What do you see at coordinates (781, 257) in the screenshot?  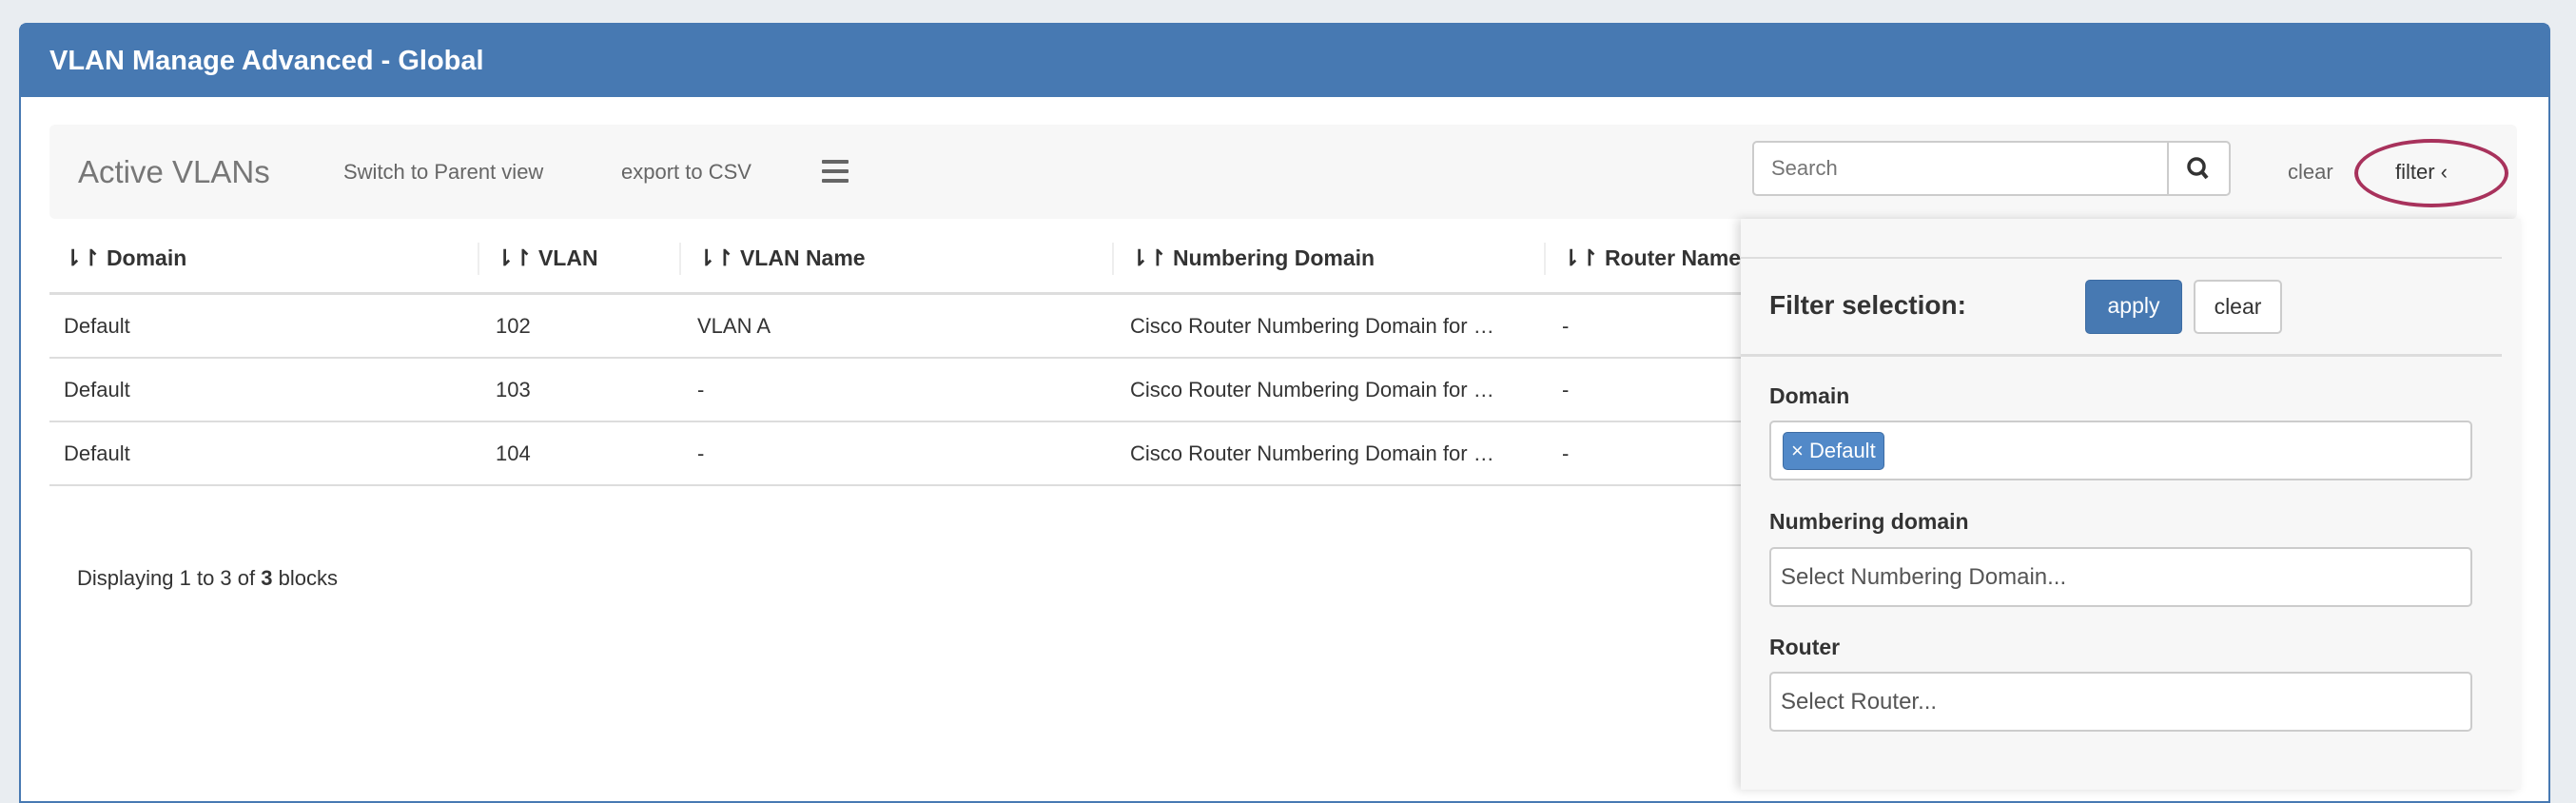 I see `col-vlan-name: ⇂↾ VLAN Name` at bounding box center [781, 257].